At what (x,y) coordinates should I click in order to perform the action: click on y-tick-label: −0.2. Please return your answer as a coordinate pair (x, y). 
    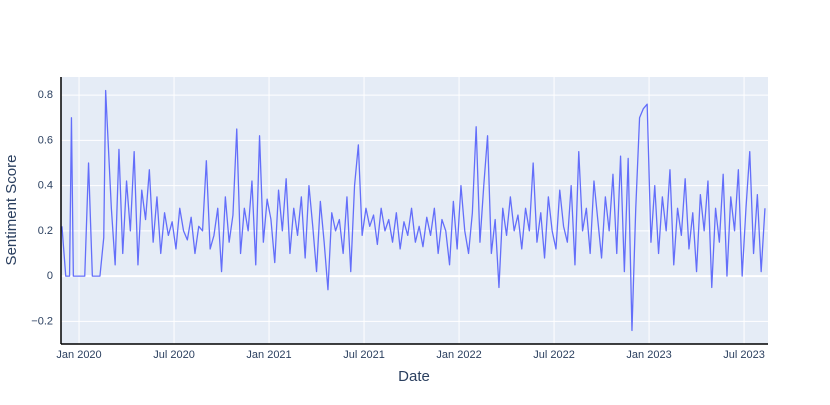
    Looking at the image, I should click on (42, 321).